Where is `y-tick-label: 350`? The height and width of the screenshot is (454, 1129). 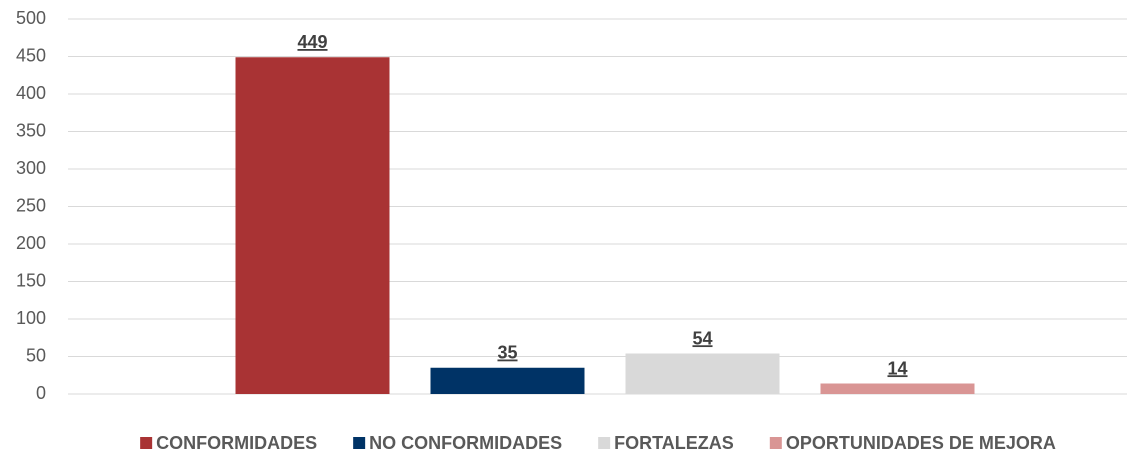 y-tick-label: 350 is located at coordinates (31, 130).